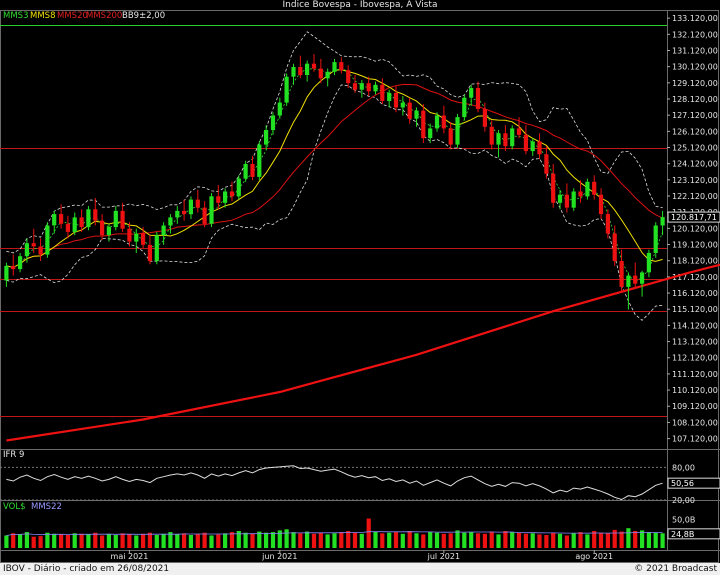 This screenshot has width=720, height=575. What do you see at coordinates (360, 5) in the screenshot?
I see `chart-title: Índice Bovespa - Ibovespa, A Vista` at bounding box center [360, 5].